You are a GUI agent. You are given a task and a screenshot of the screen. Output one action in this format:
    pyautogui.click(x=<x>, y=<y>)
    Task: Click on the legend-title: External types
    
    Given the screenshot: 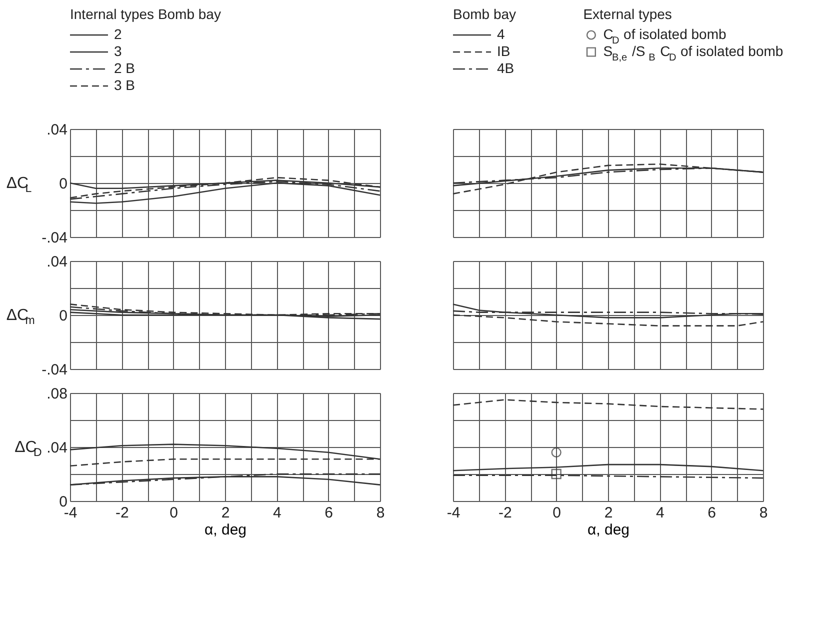 What is the action you would take?
    pyautogui.click(x=627, y=14)
    